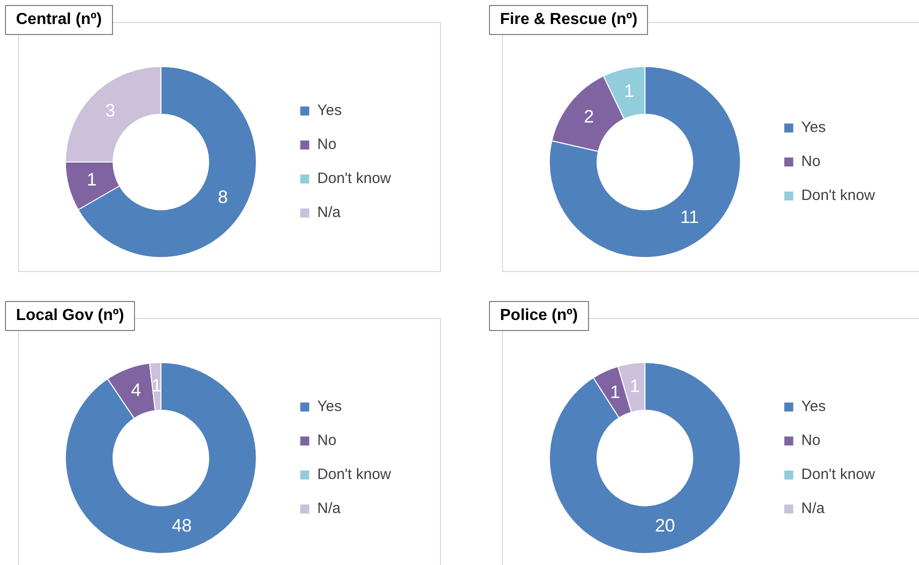 Image resolution: width=919 pixels, height=565 pixels. I want to click on data-label: 2, so click(589, 116).